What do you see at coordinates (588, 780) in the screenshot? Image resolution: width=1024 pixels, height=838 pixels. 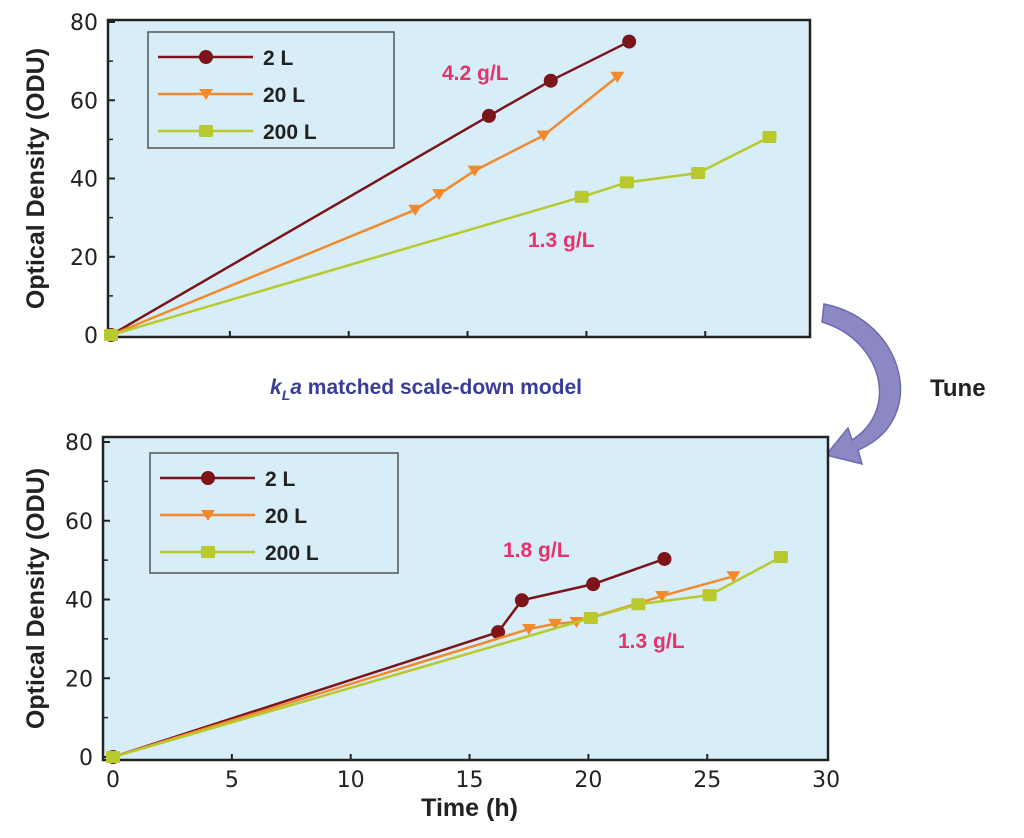 I see `x-tick-label: 20` at bounding box center [588, 780].